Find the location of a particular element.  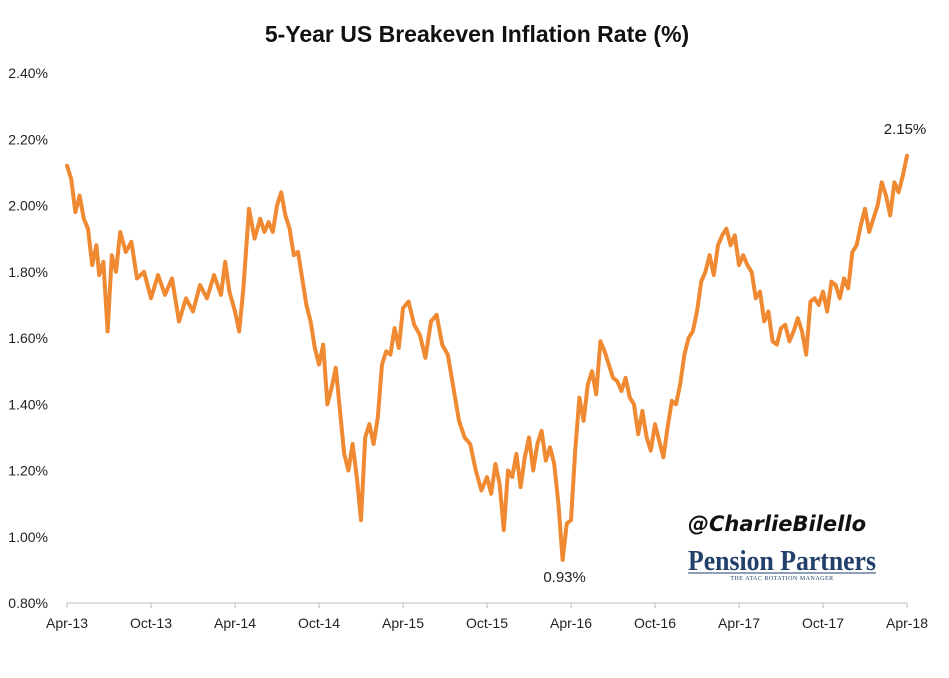

x-tick-label: Oct-15 is located at coordinates (487, 623).